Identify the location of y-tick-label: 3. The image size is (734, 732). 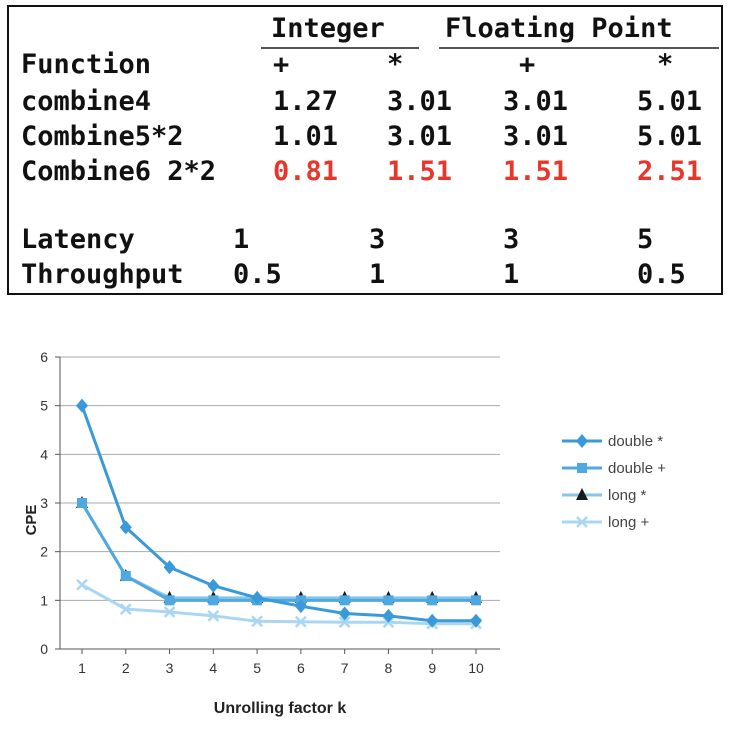
(44, 503).